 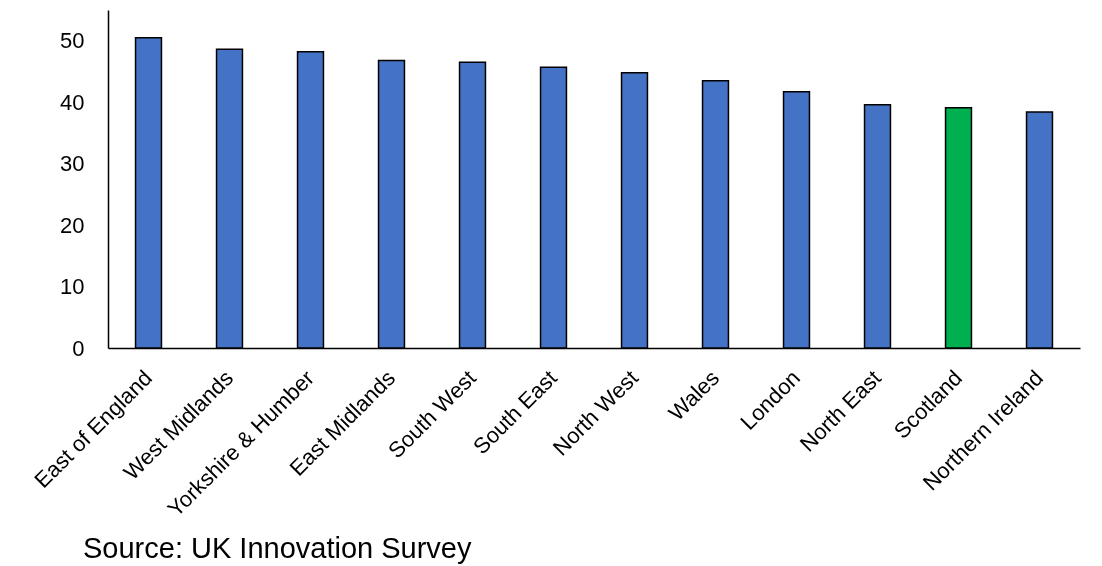 I want to click on source-note: Source: UK Innovation Survey, so click(x=277, y=548).